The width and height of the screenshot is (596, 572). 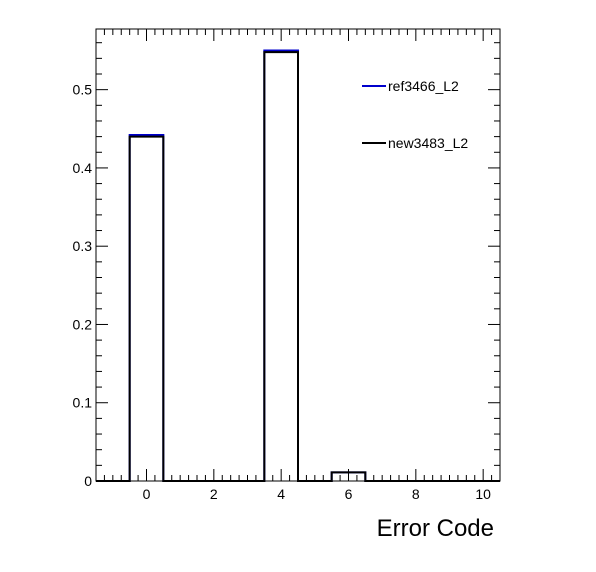 I want to click on y-tick-label: 0.5, so click(x=83, y=90).